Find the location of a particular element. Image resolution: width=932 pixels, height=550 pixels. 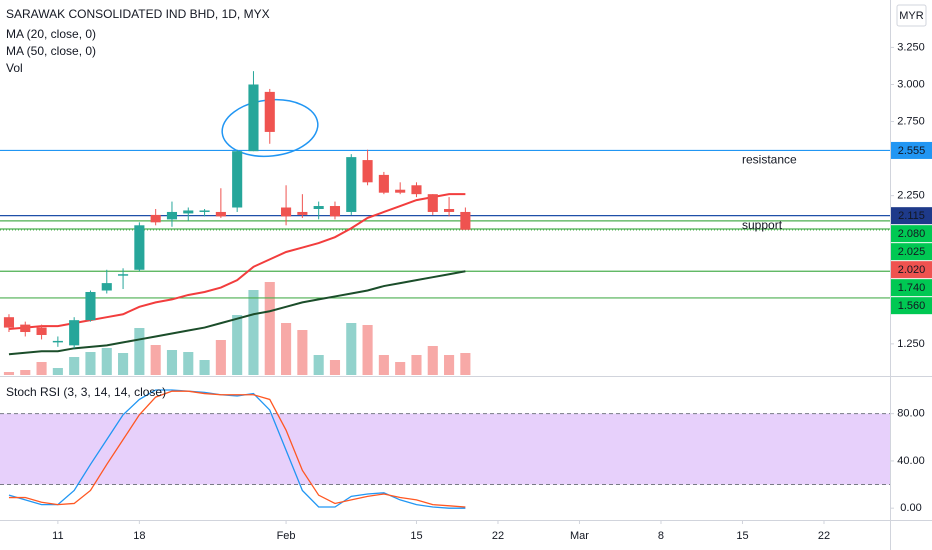

x-tick-label: 8 is located at coordinates (661, 536).